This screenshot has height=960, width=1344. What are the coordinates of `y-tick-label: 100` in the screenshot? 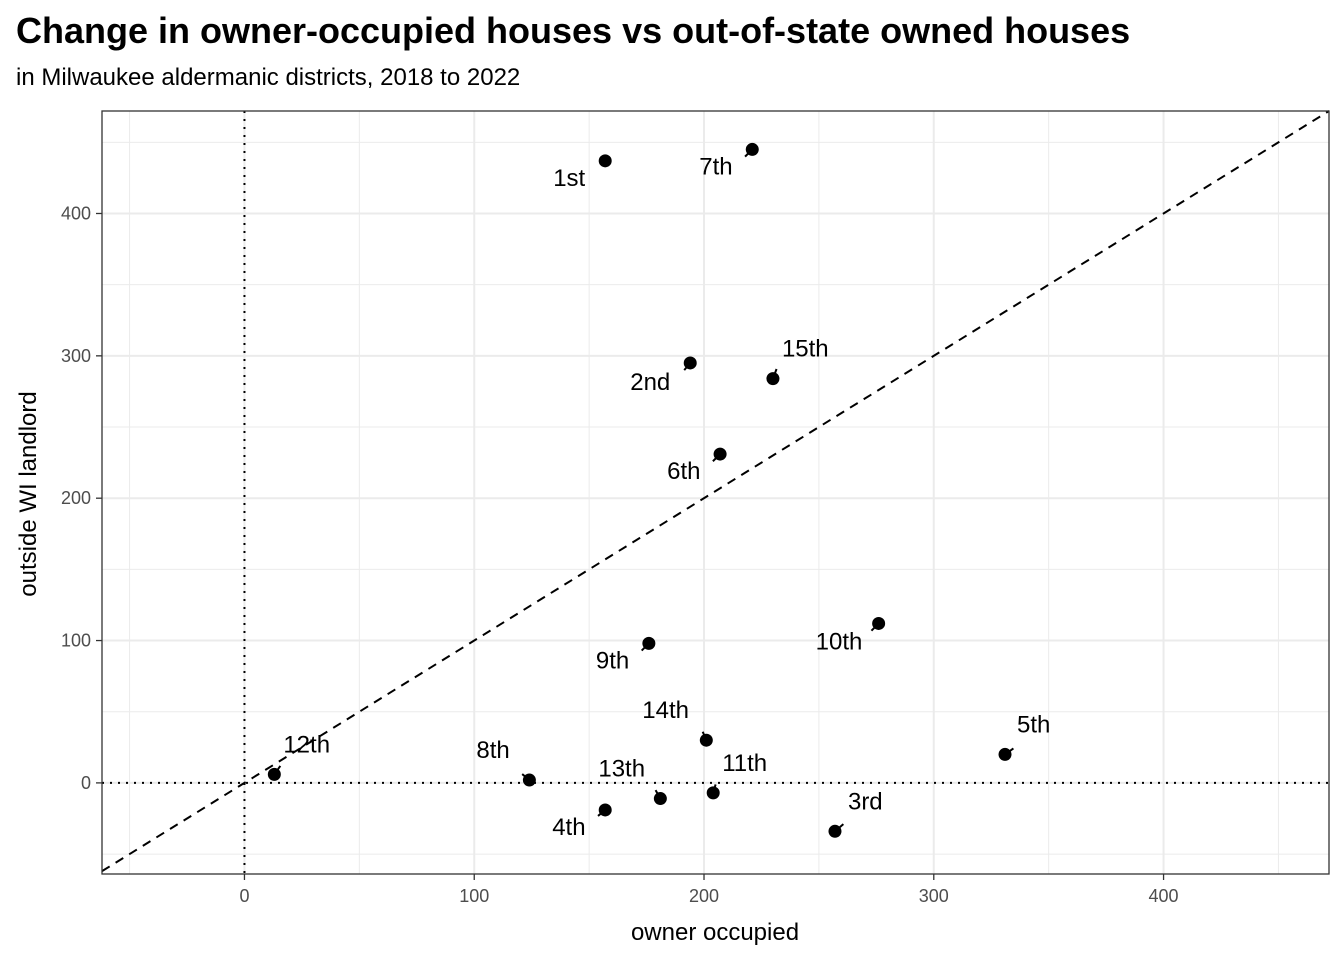 It's located at (76, 641).